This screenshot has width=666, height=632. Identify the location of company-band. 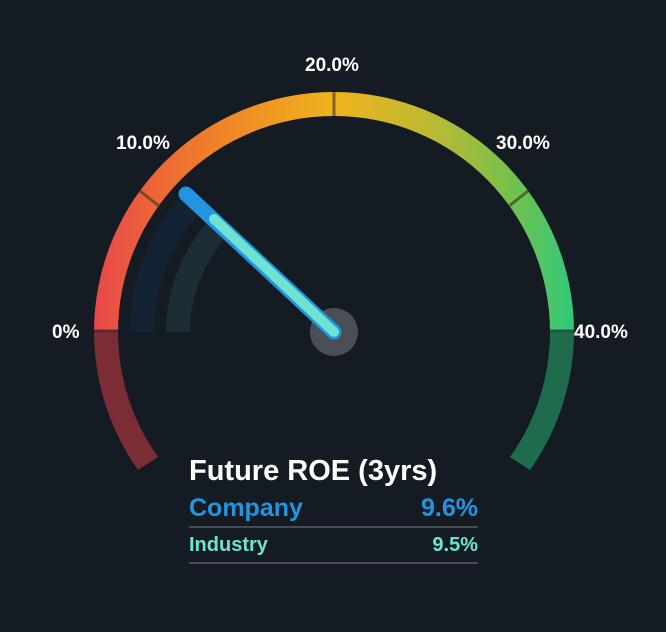
(165, 262).